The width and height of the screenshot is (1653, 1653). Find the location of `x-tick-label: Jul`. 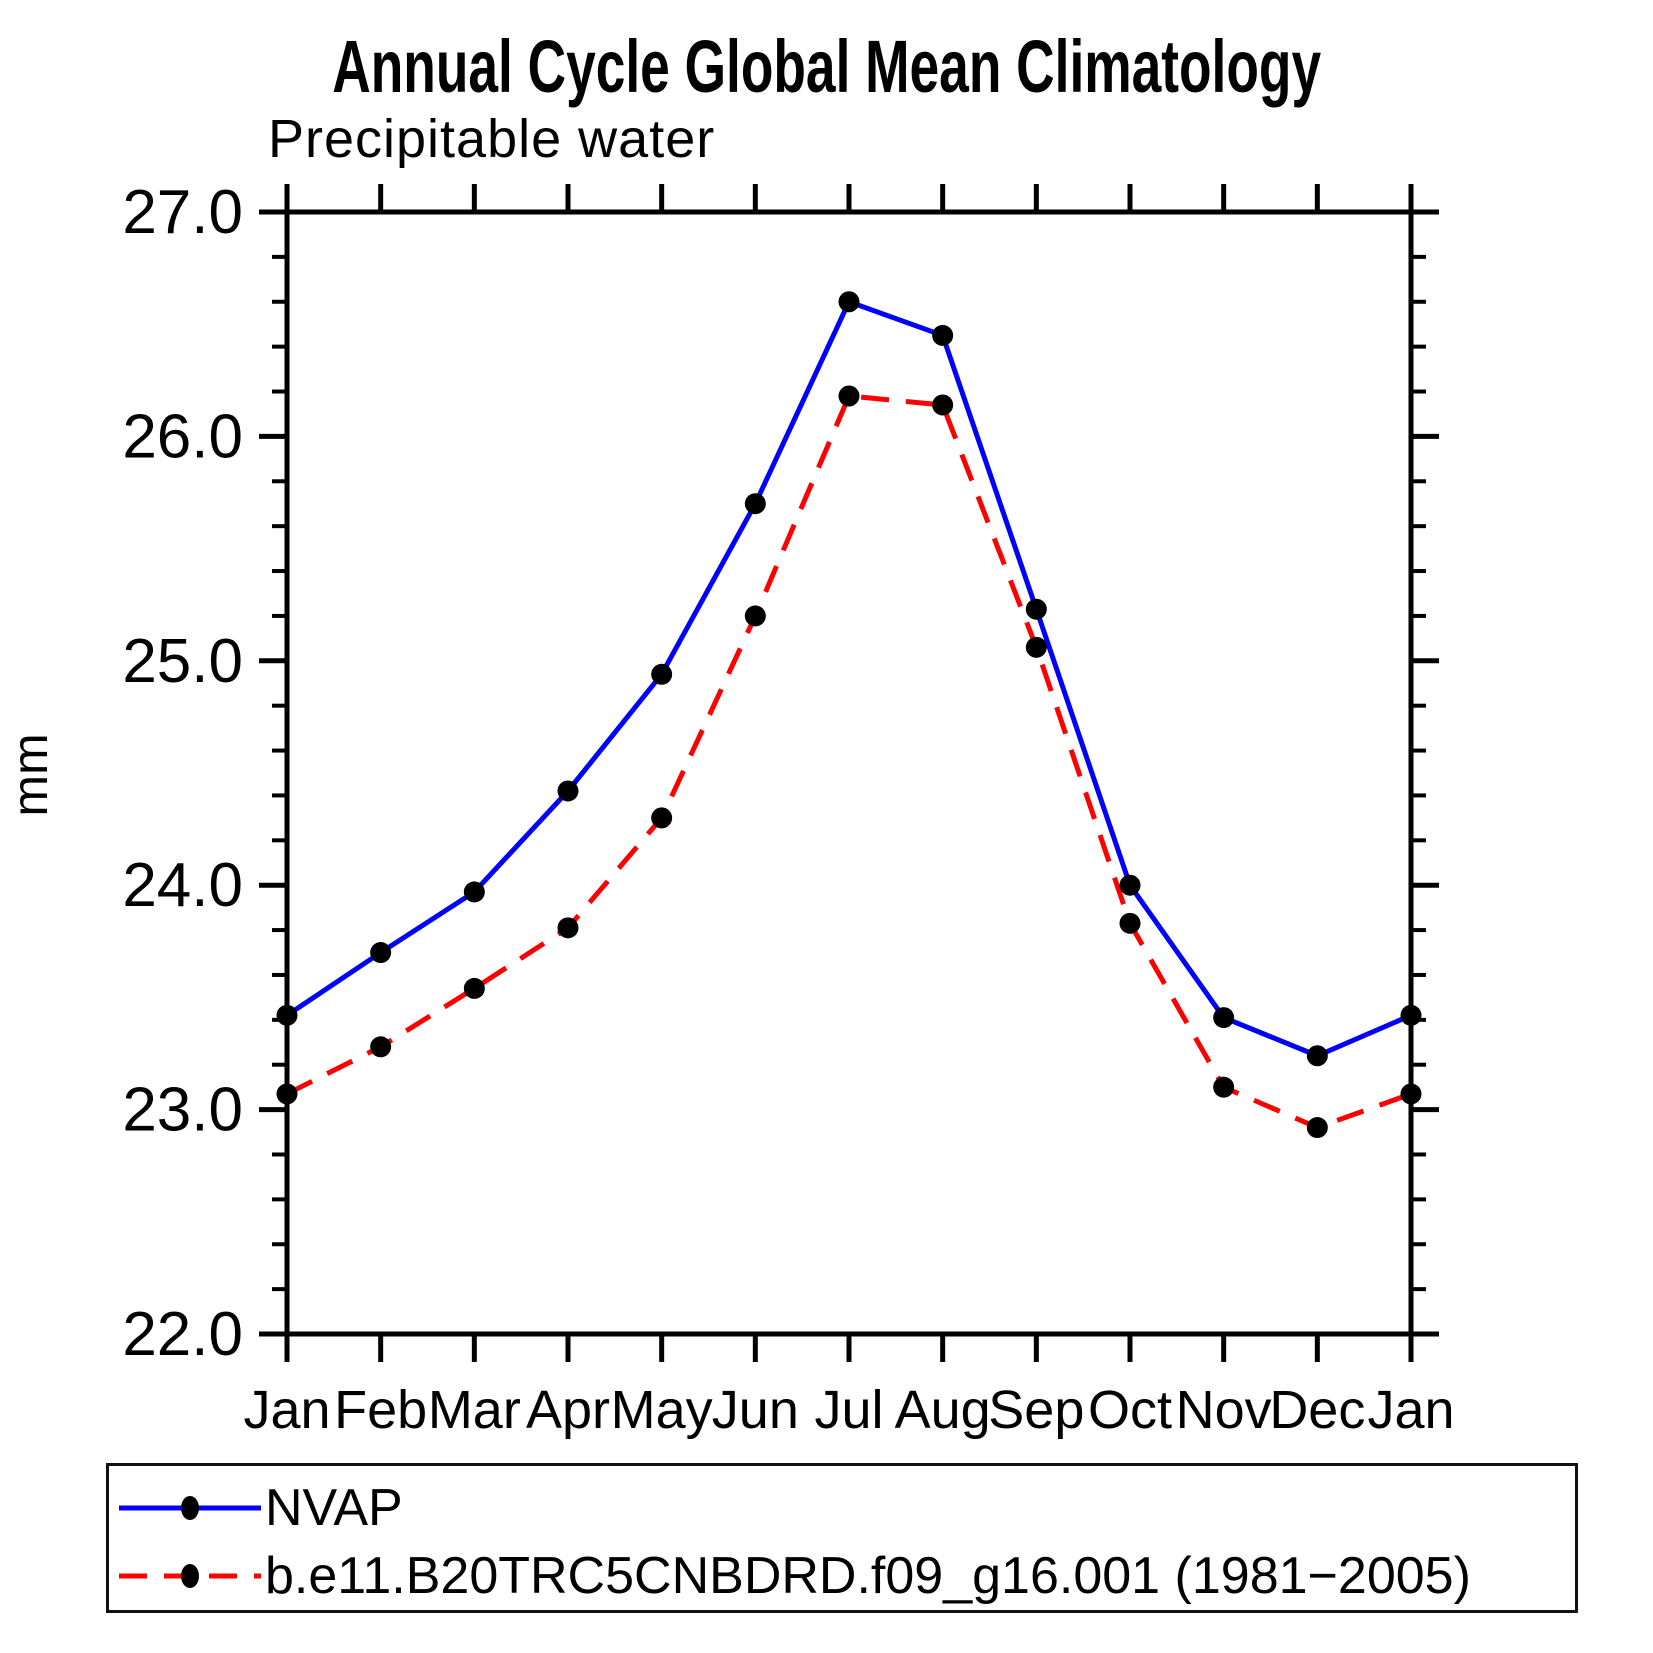

x-tick-label: Jul is located at coordinates (848, 1410).